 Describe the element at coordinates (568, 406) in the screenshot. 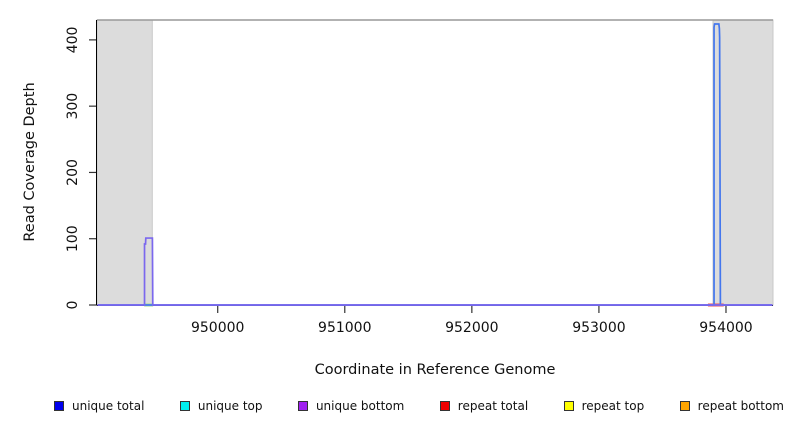

I see `legend-swatch-repeat-top` at that location.